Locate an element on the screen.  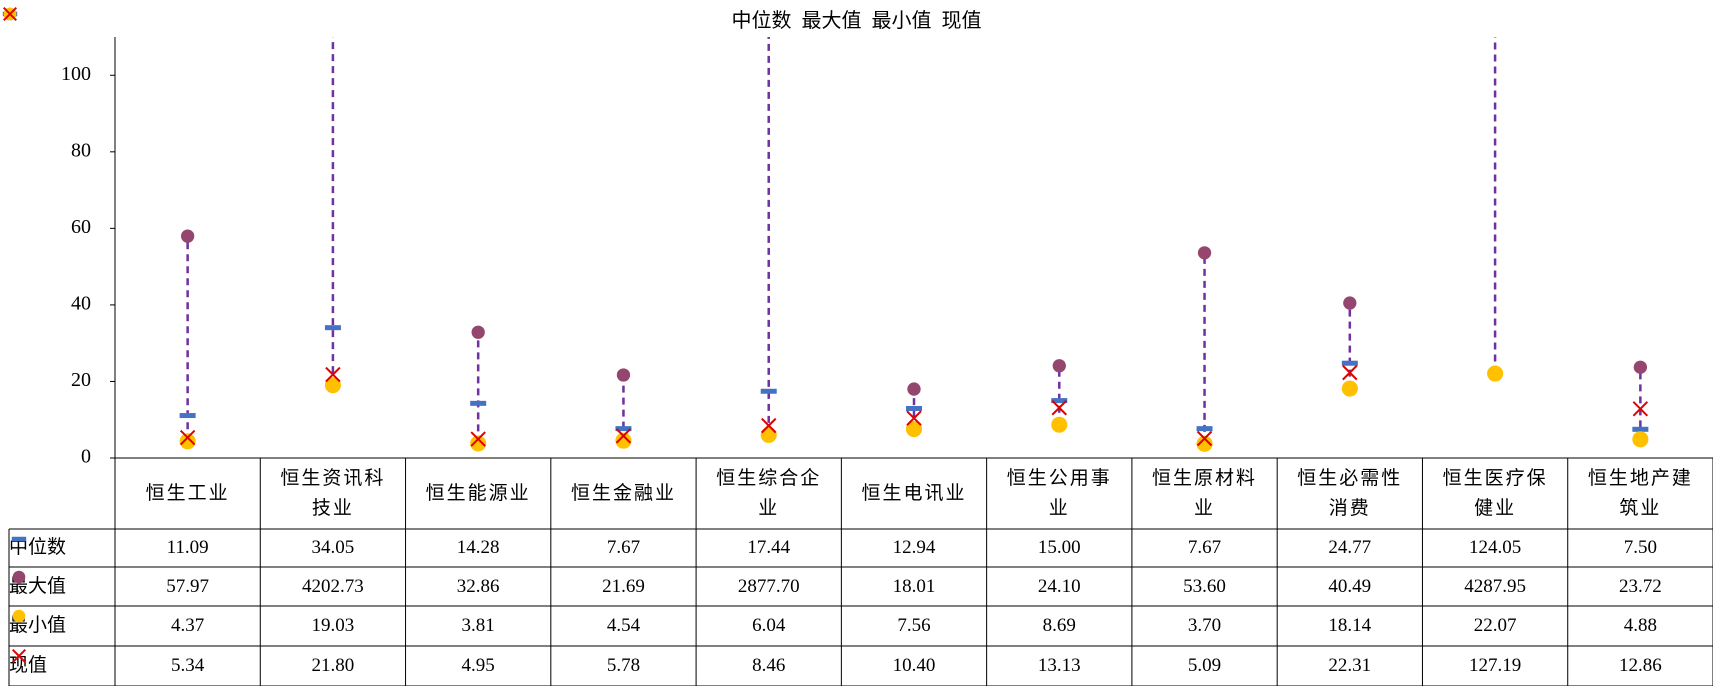
table-cell: 12.94 is located at coordinates (913, 548).